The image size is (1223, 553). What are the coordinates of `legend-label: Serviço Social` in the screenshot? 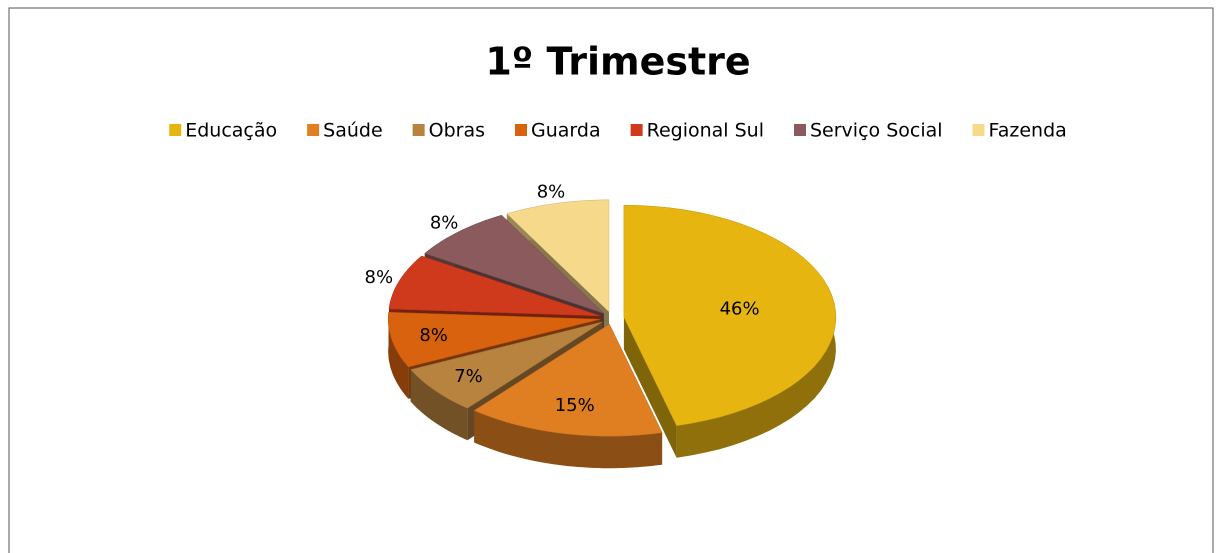 It's located at (876, 131).